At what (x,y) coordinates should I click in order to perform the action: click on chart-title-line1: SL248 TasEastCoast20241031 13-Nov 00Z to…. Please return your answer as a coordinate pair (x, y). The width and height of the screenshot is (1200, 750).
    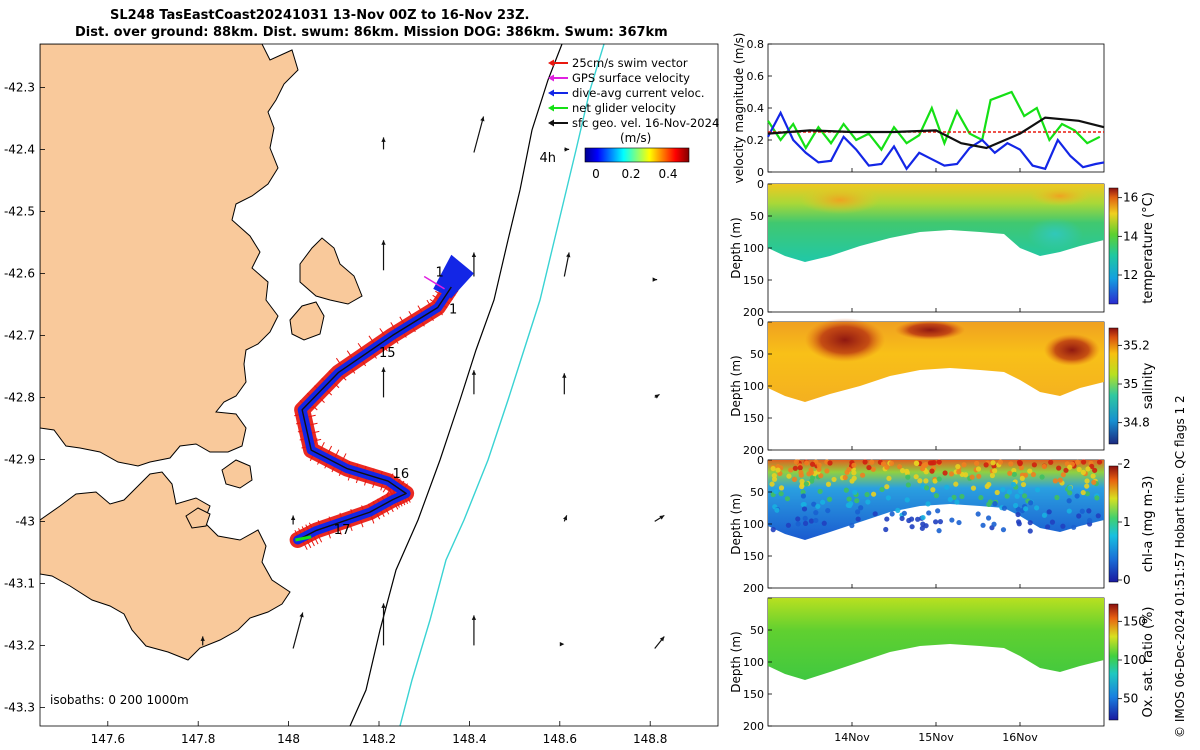
    Looking at the image, I should click on (320, 15).